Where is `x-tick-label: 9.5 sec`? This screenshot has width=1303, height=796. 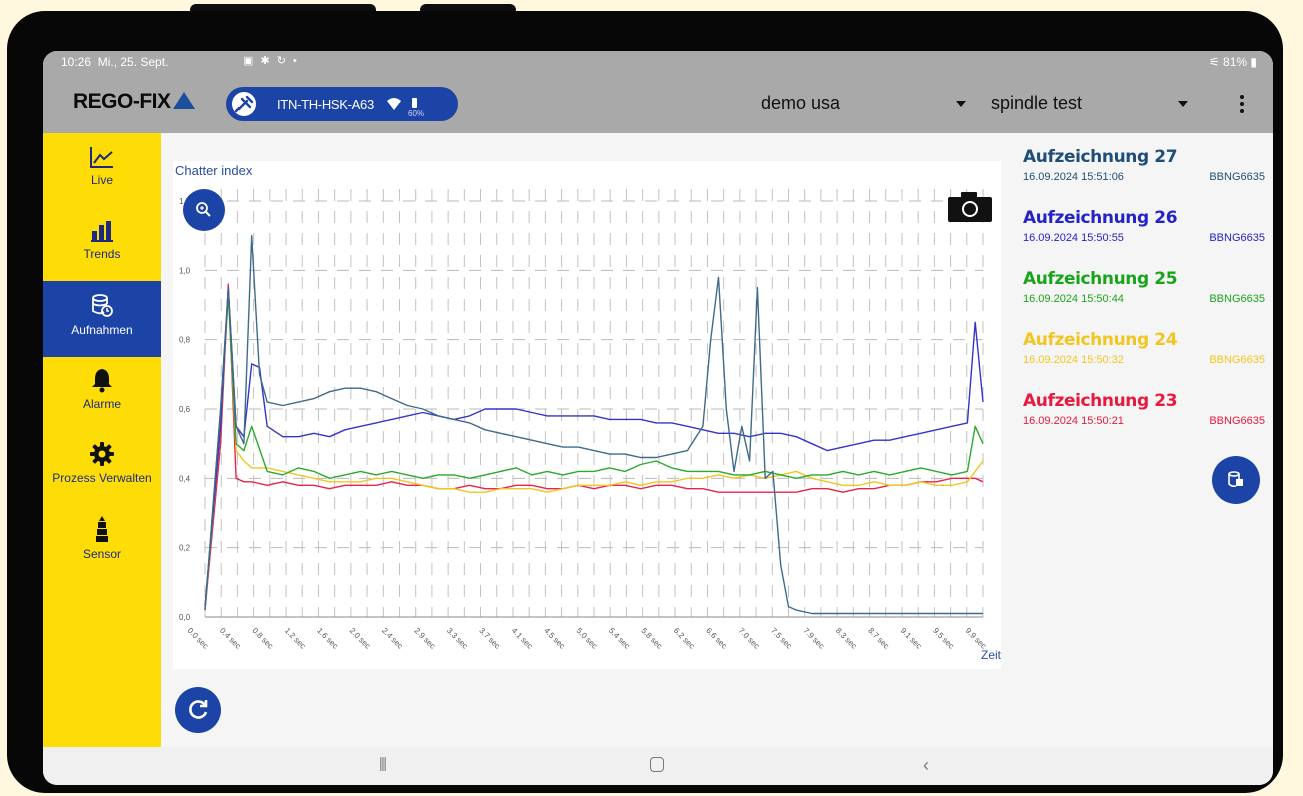
x-tick-label: 9.5 sec is located at coordinates (943, 638).